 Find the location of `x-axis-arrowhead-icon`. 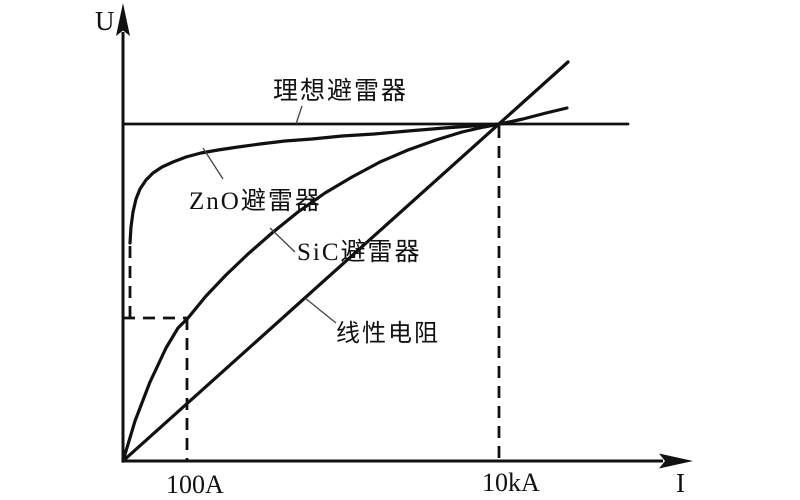

x-axis-arrowhead-icon is located at coordinates (676, 461).